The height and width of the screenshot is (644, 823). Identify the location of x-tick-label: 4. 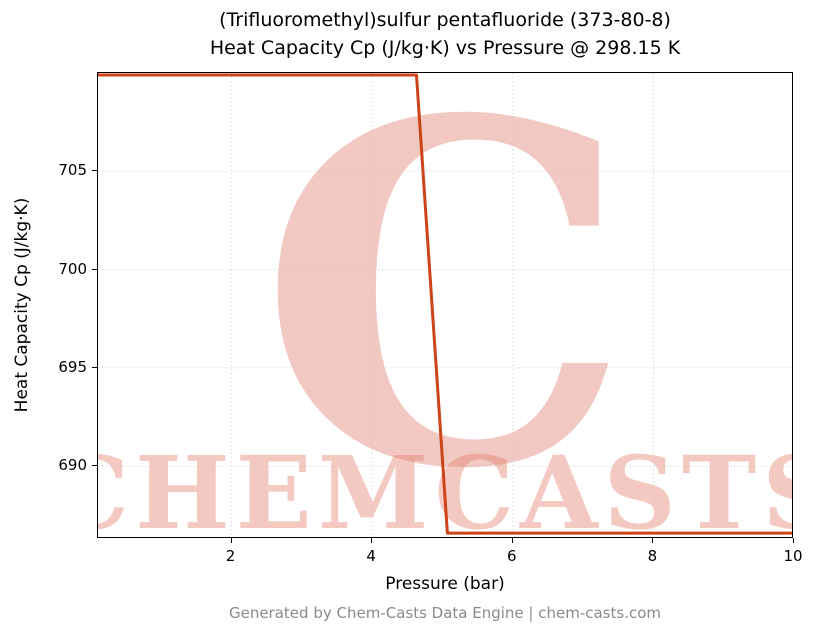
(371, 556).